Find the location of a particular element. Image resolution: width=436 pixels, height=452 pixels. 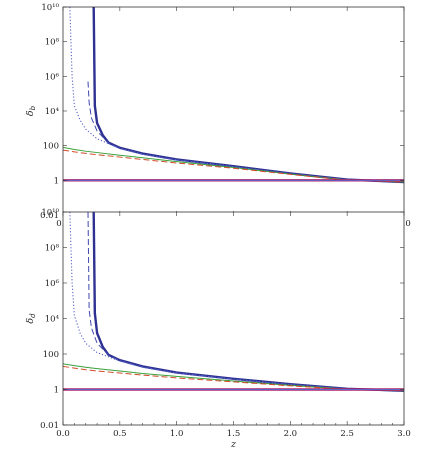

x-tick-label: 1.5 is located at coordinates (234, 434).